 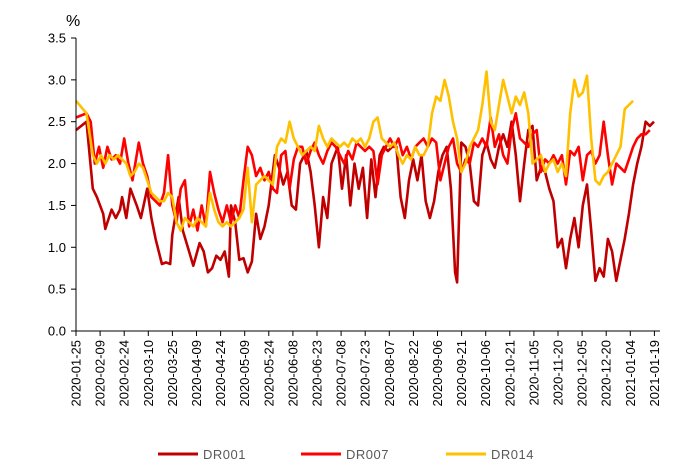 I want to click on x-tick-label: 2020-05-24, so click(x=268, y=373).